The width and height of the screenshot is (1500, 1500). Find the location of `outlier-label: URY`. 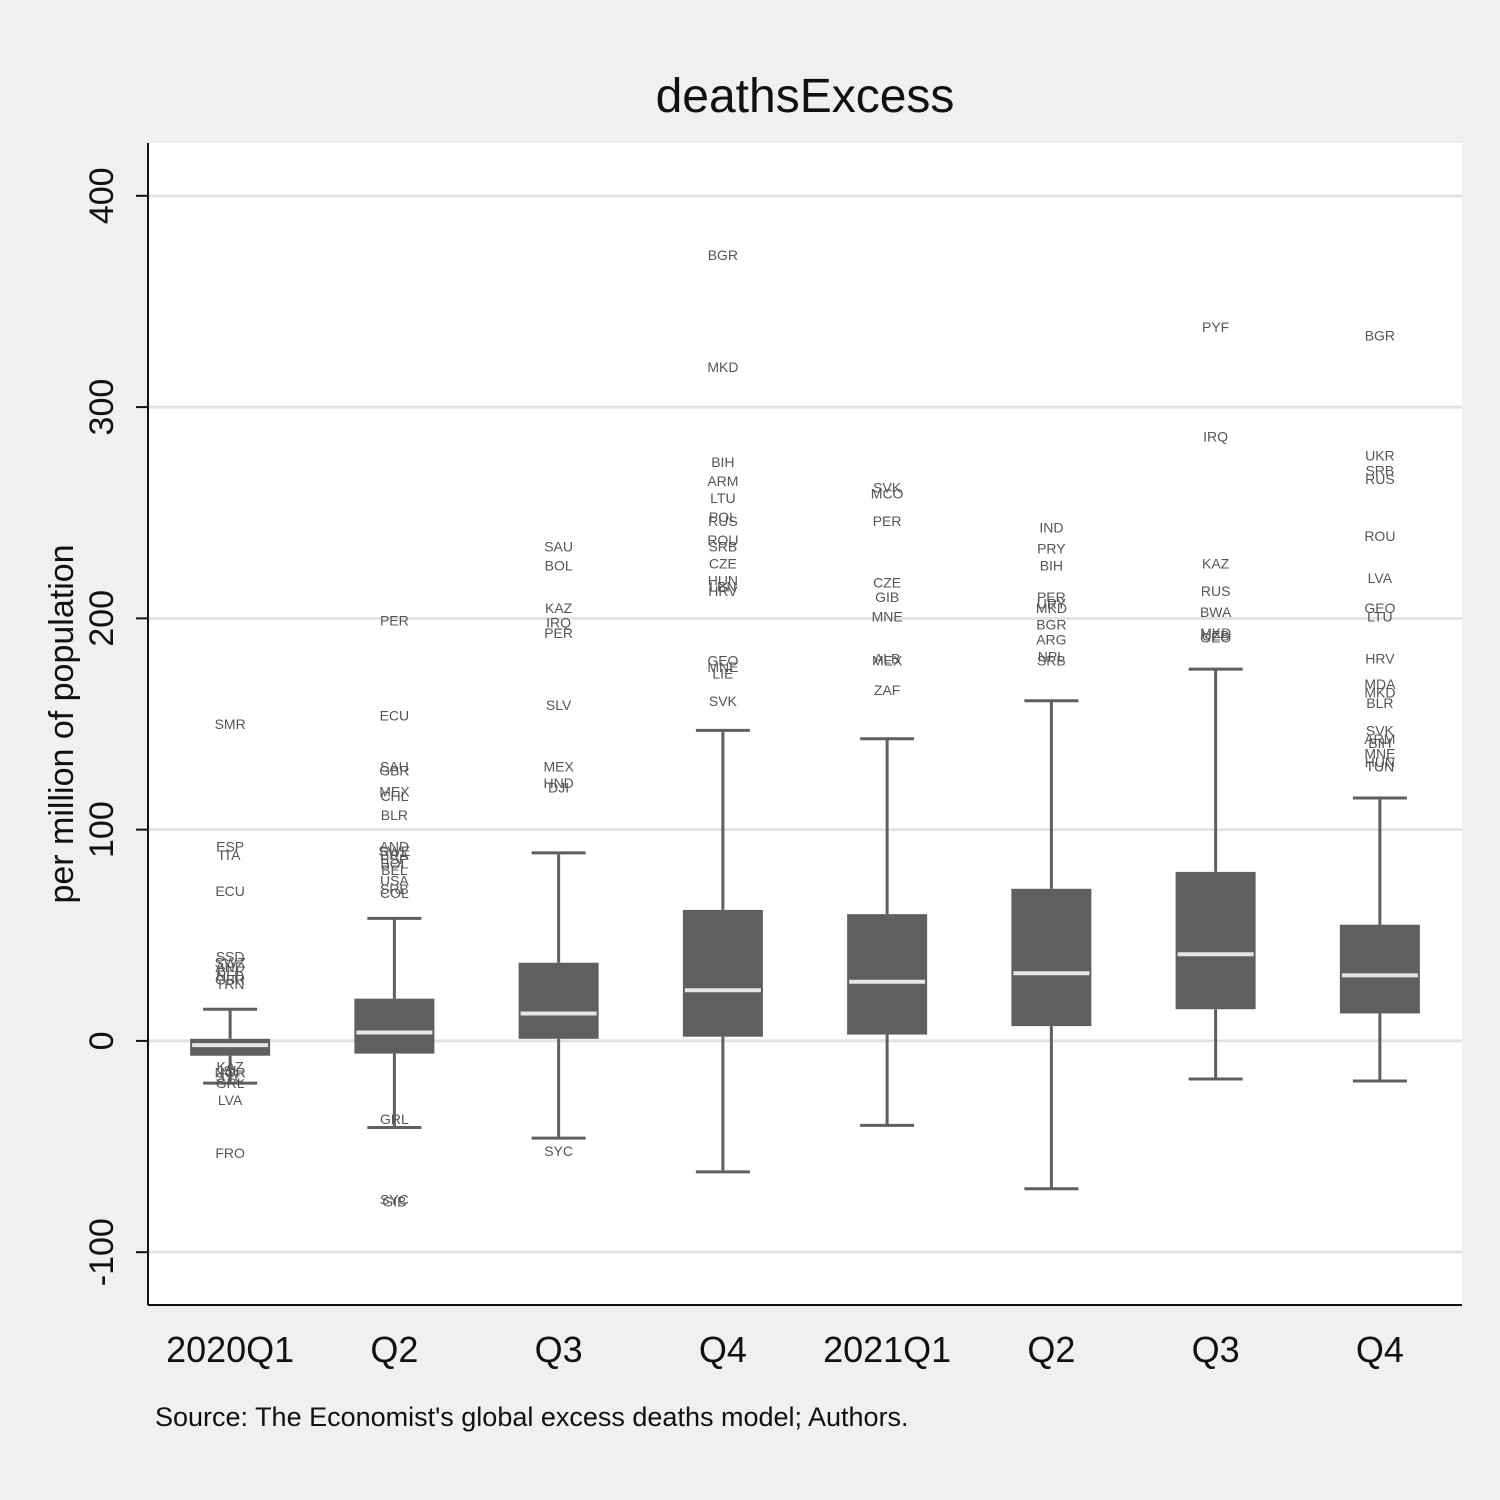

outlier-label: URY is located at coordinates (1052, 604).